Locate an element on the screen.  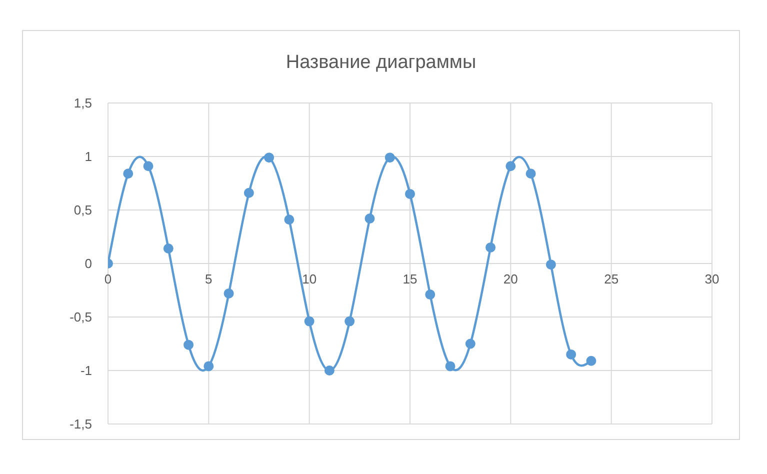
y-tick-label: 0 is located at coordinates (88, 264).